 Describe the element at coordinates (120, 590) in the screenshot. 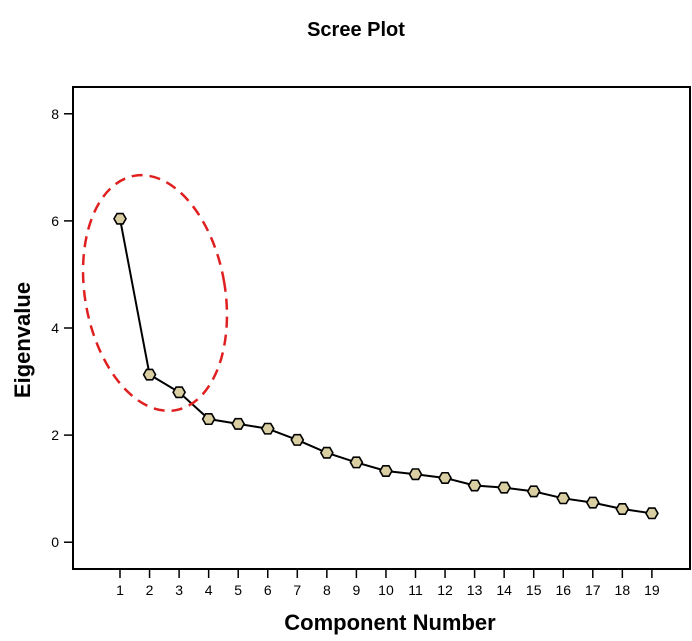

I see `x-tick-label: 1` at that location.